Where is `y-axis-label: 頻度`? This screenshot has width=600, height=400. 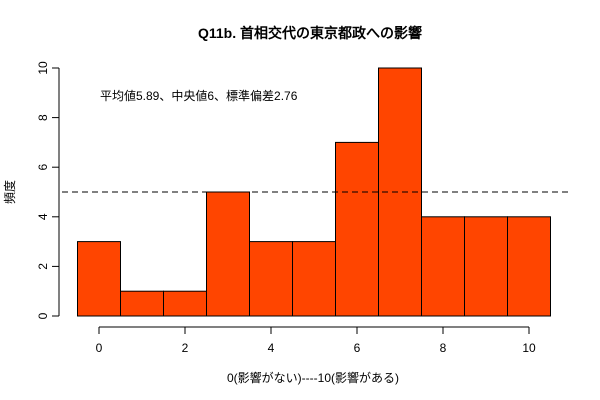 y-axis-label: 頻度 is located at coordinates (9, 192).